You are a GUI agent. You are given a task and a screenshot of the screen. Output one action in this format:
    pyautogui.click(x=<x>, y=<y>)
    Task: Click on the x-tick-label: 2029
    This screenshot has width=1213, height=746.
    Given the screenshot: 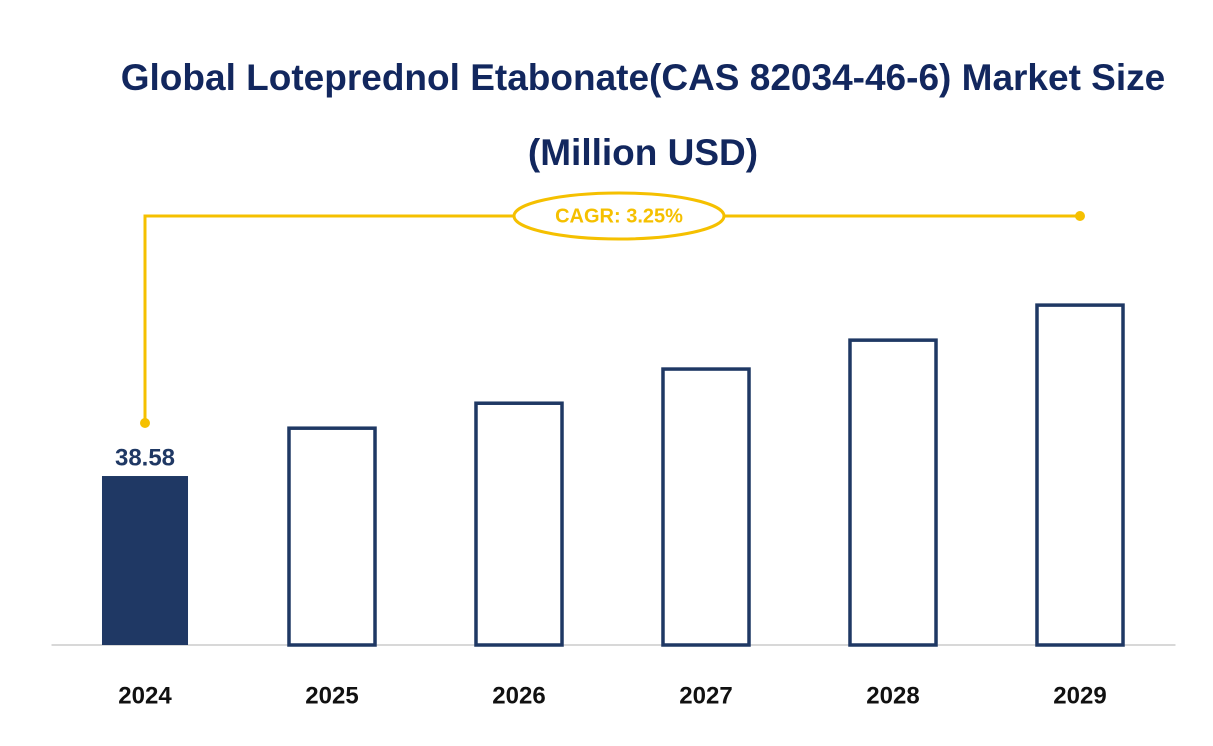 What is the action you would take?
    pyautogui.click(x=1079, y=695)
    